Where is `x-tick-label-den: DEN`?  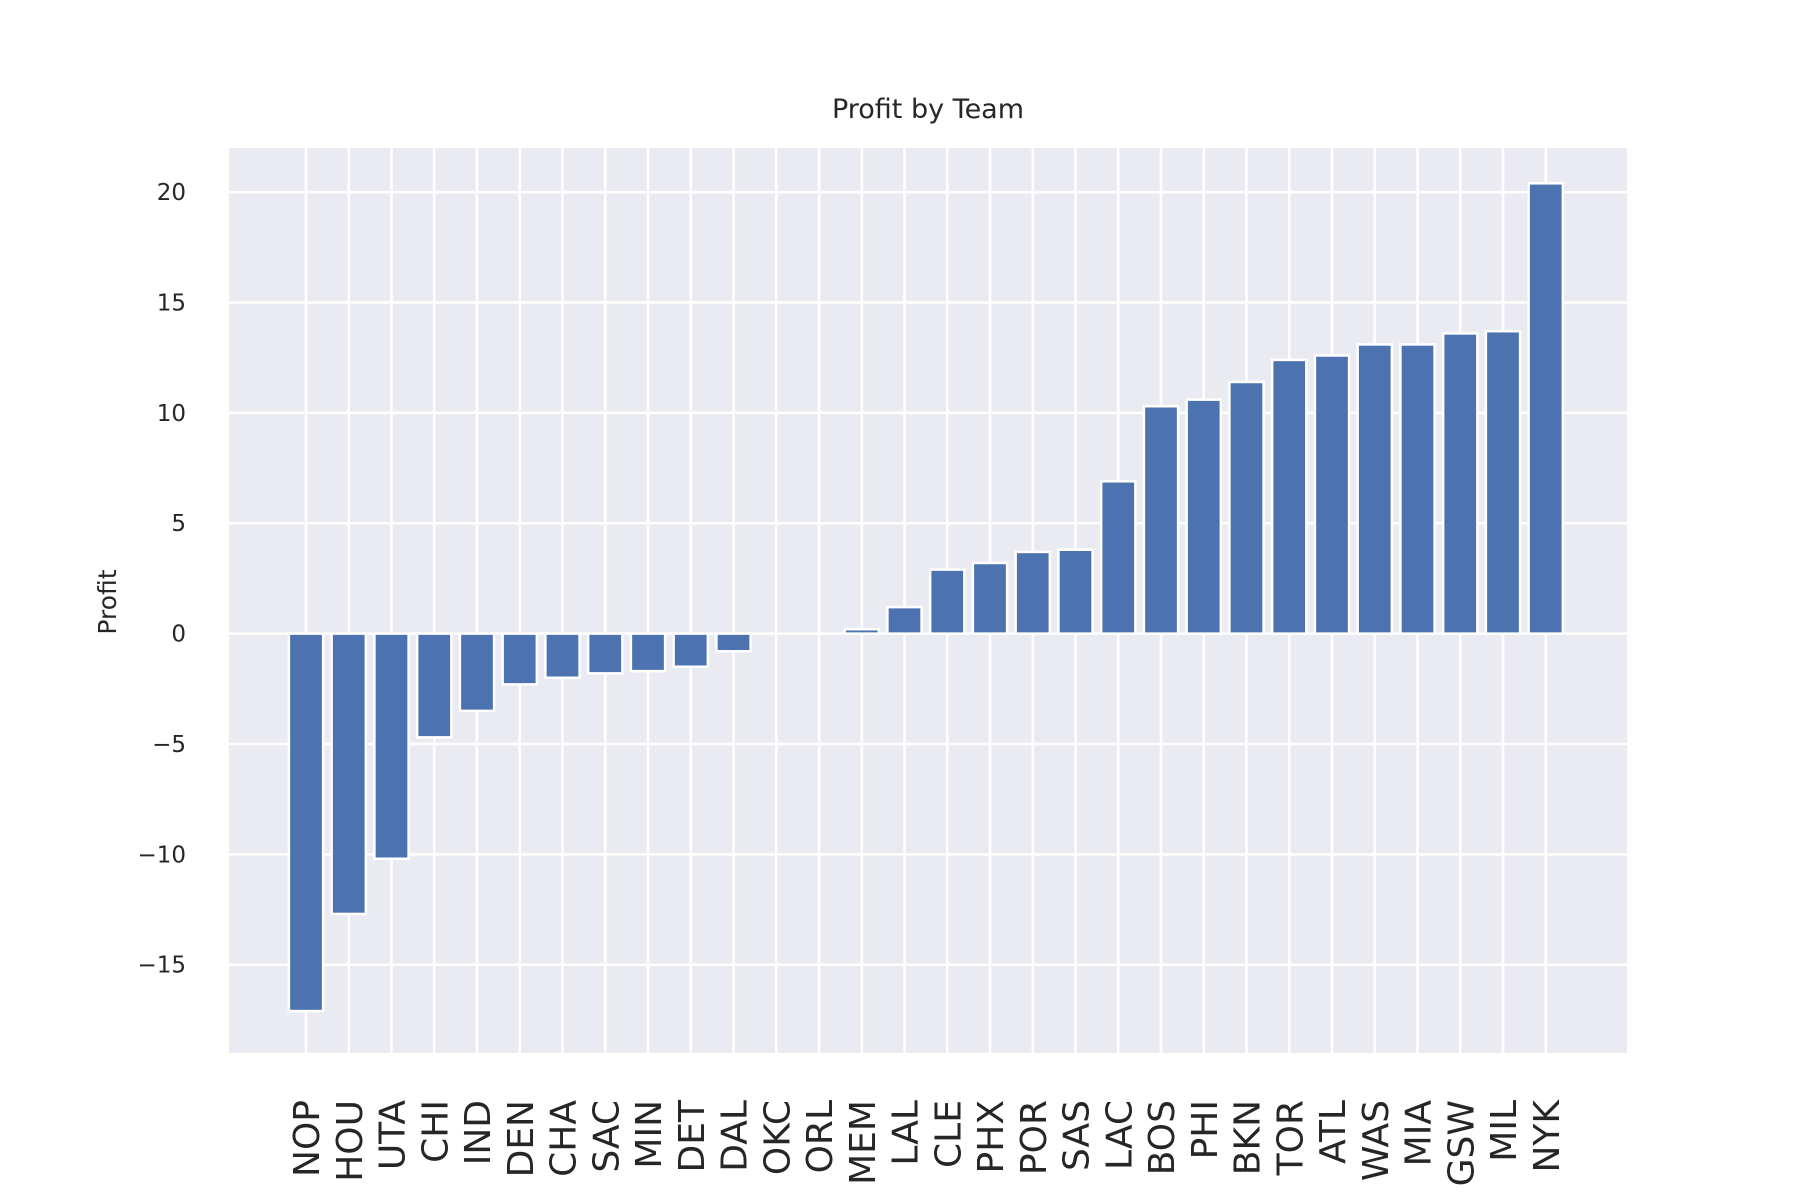 x-tick-label-den: DEN is located at coordinates (521, 1138).